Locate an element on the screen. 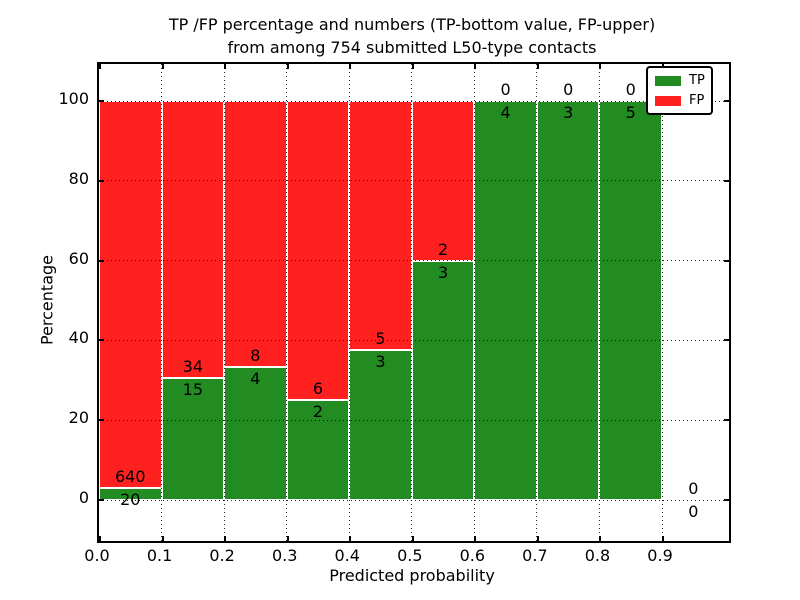 The image size is (800, 600). tp-count-label: 20 is located at coordinates (130, 499).